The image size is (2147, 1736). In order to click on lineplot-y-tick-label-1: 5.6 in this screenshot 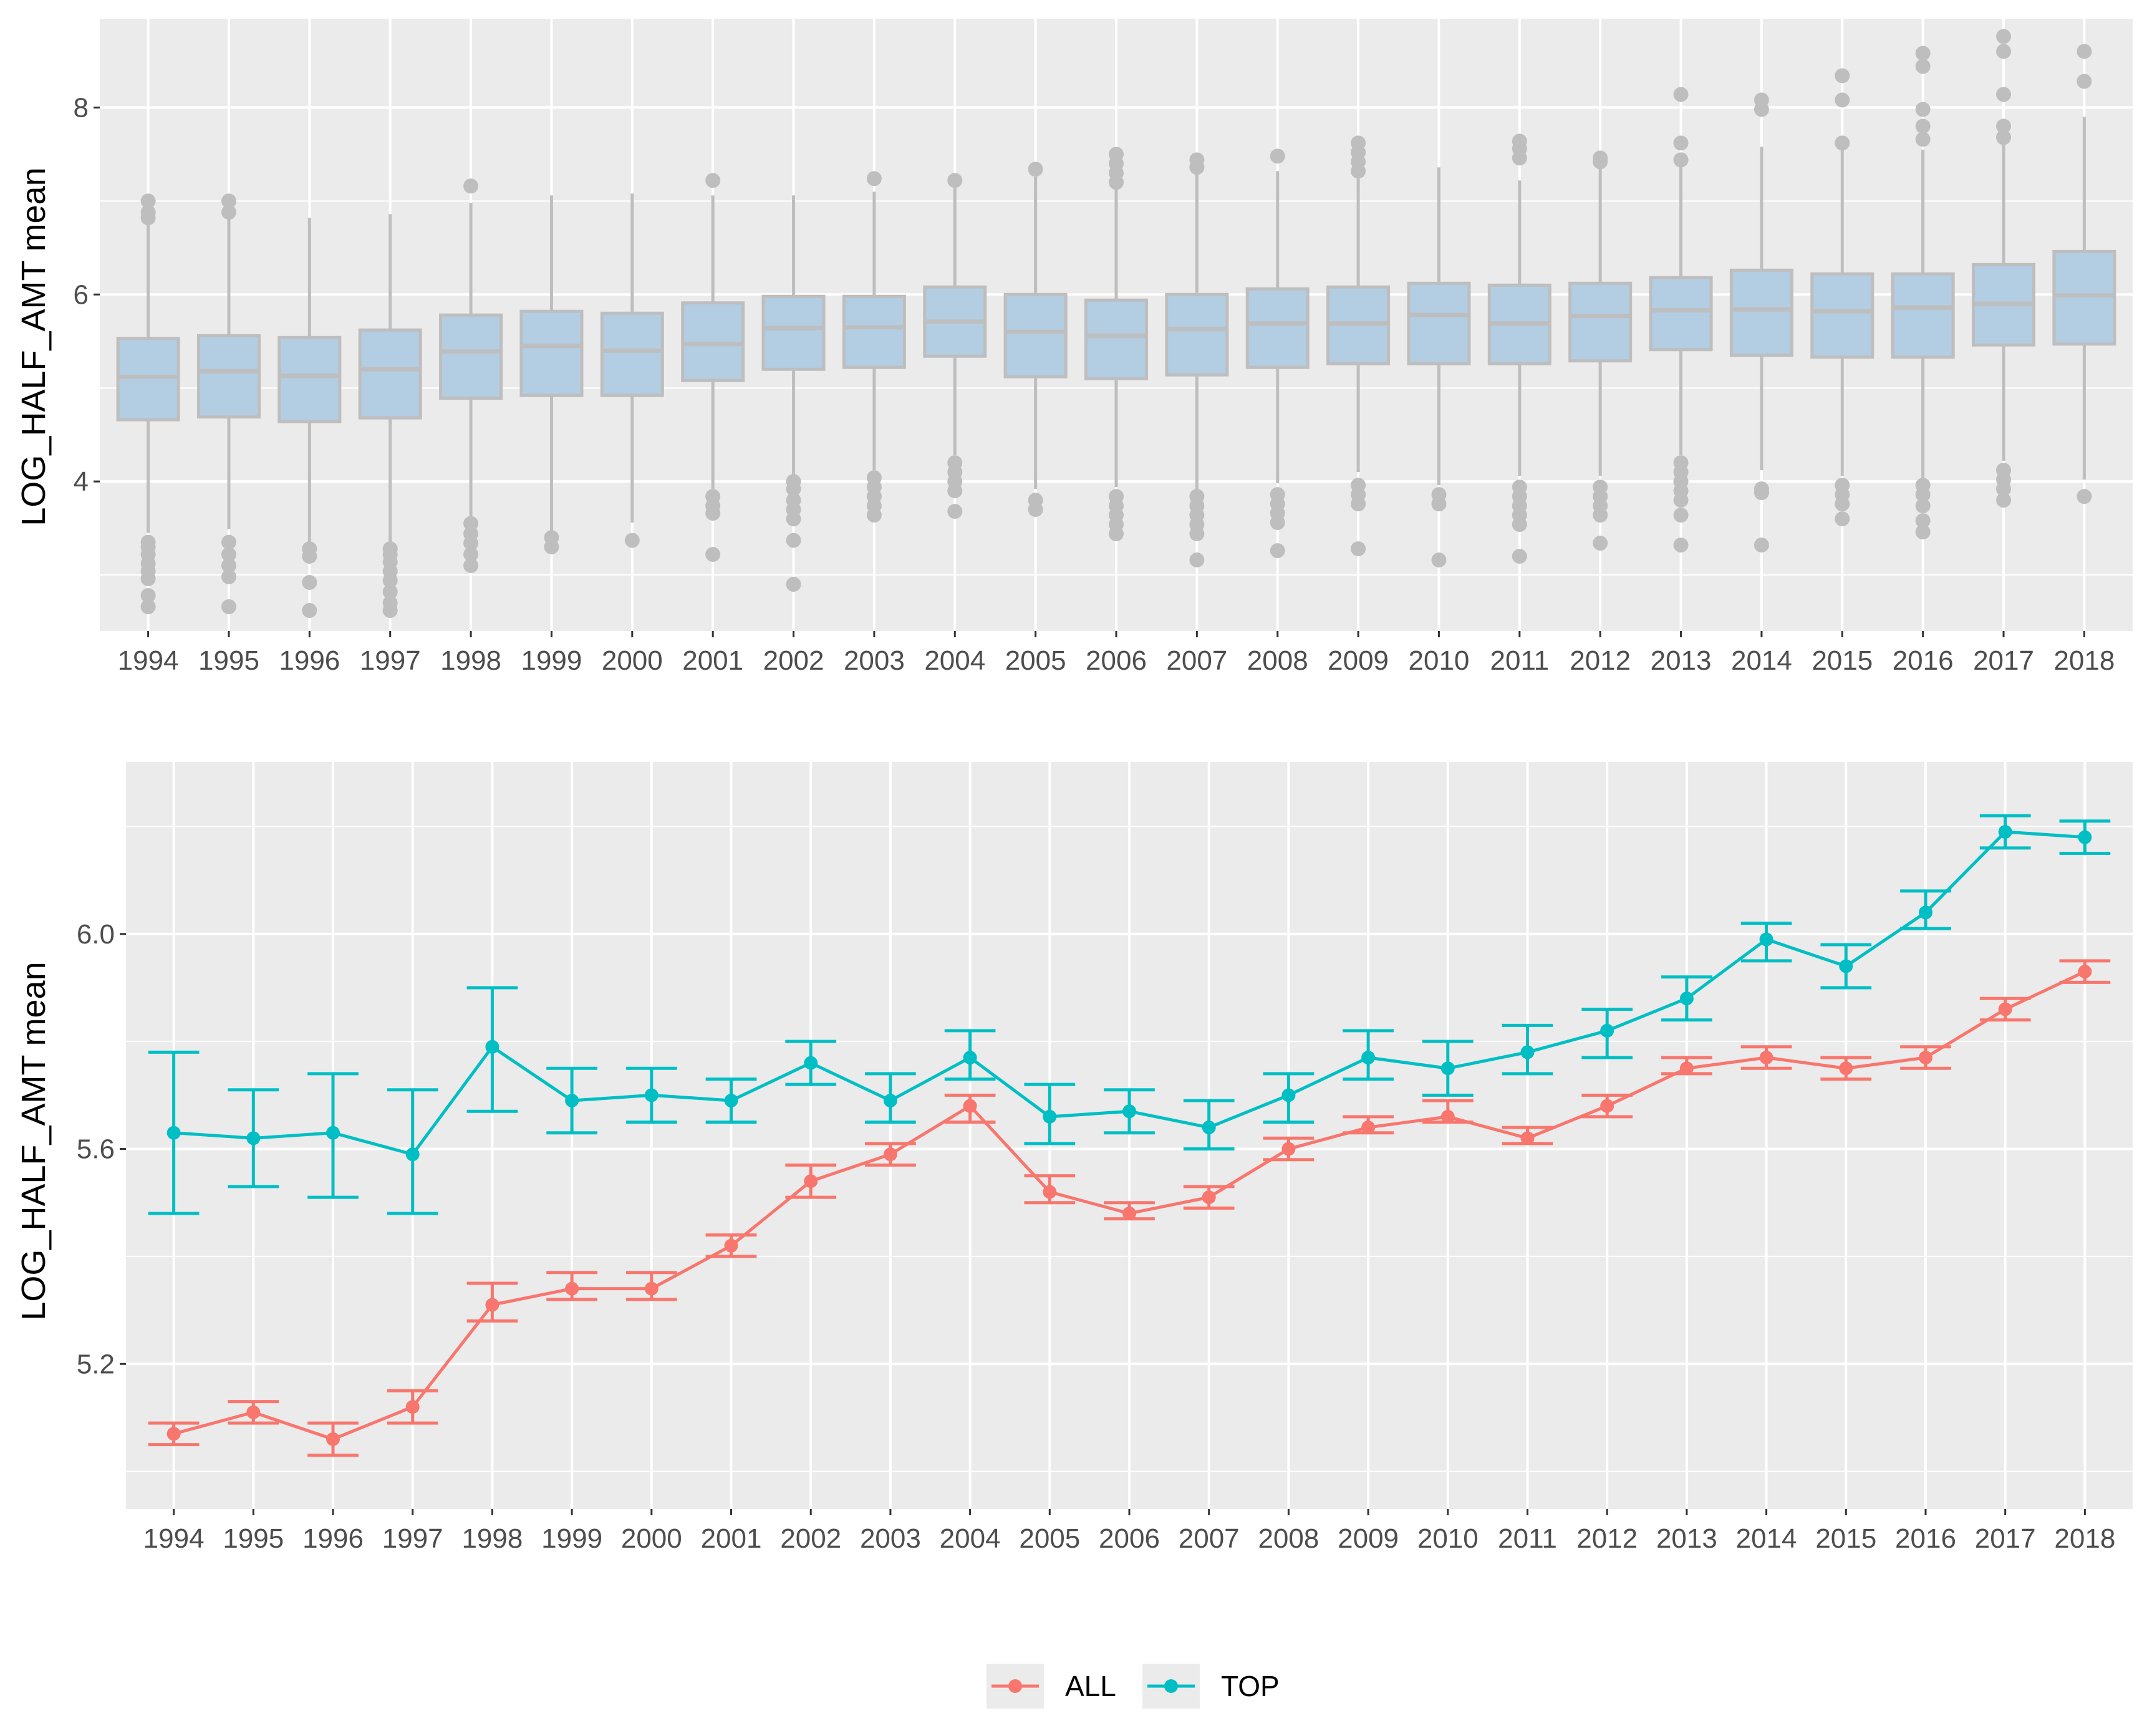, I will do `click(96, 1149)`.